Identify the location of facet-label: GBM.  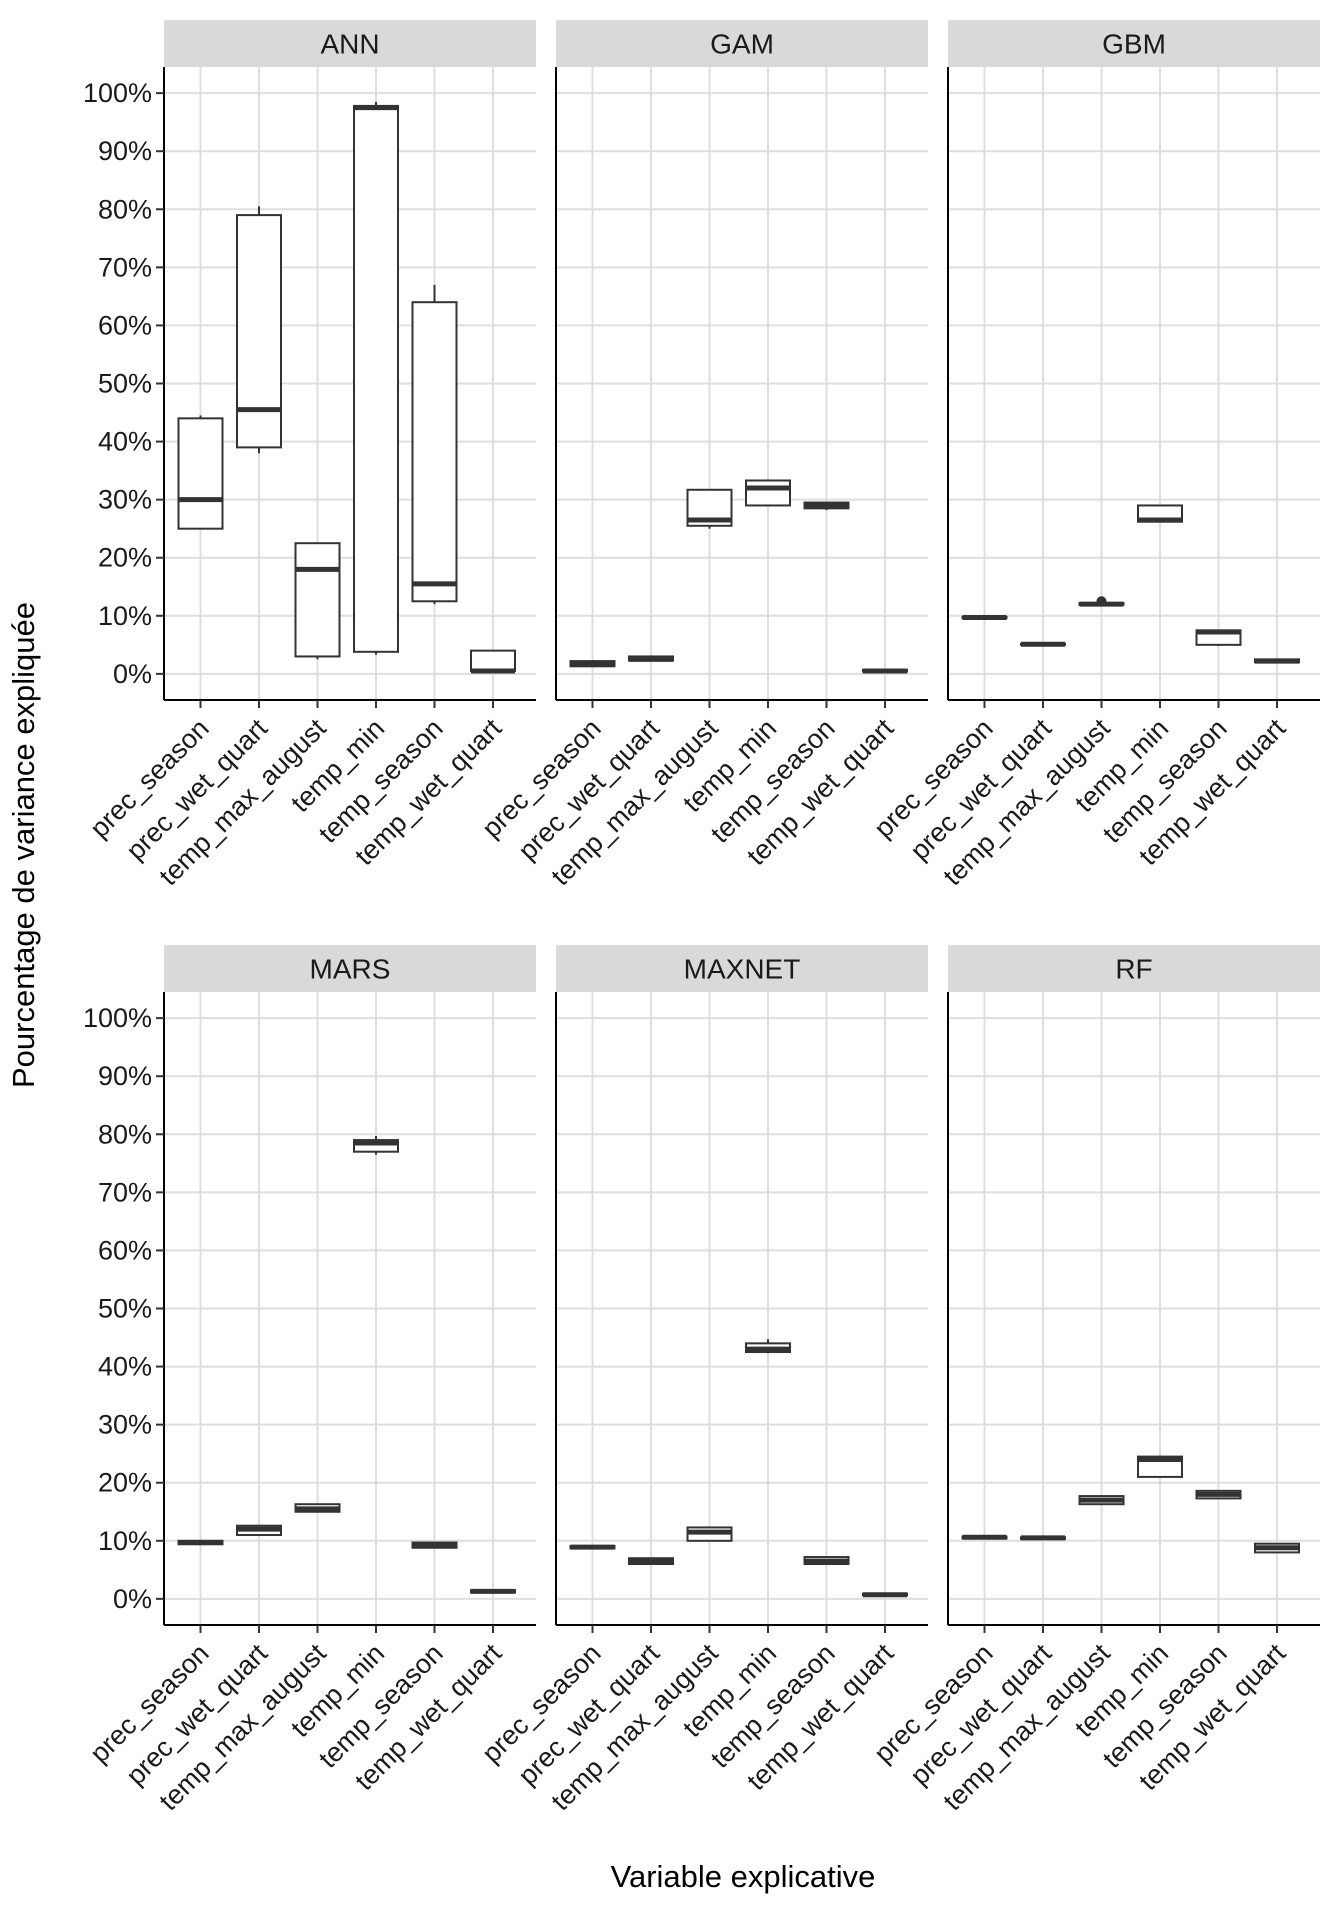
(1134, 44).